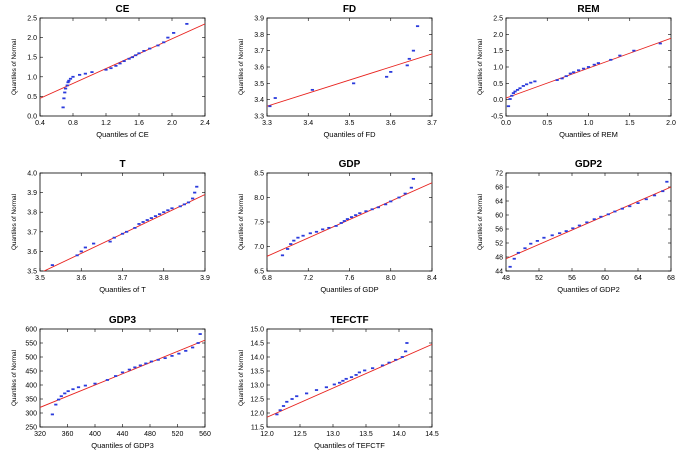  I want to click on y-tick-label: 350, so click(31, 400).